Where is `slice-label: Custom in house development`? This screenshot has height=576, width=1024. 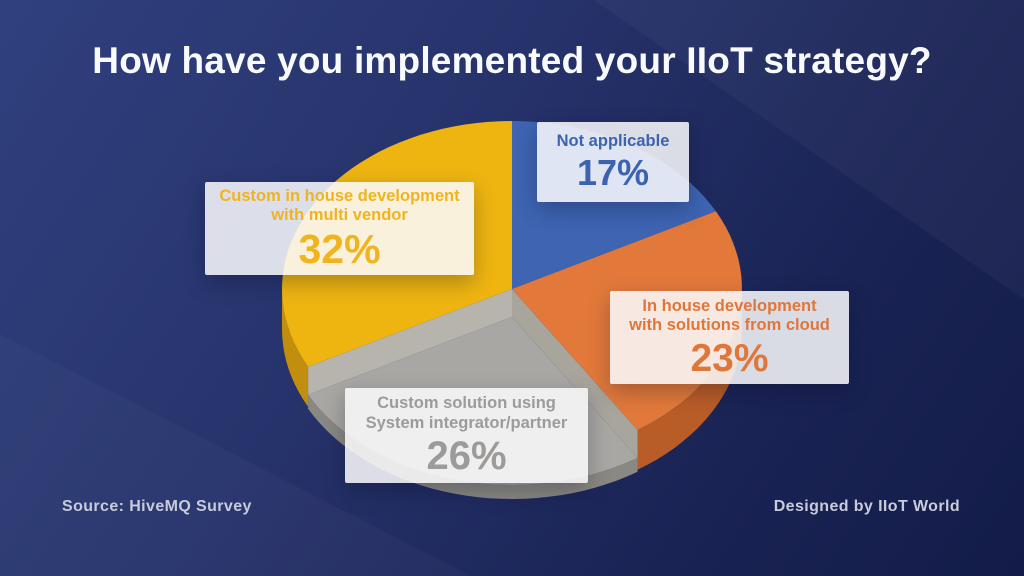
slice-label: Custom in house development is located at coordinates (339, 195).